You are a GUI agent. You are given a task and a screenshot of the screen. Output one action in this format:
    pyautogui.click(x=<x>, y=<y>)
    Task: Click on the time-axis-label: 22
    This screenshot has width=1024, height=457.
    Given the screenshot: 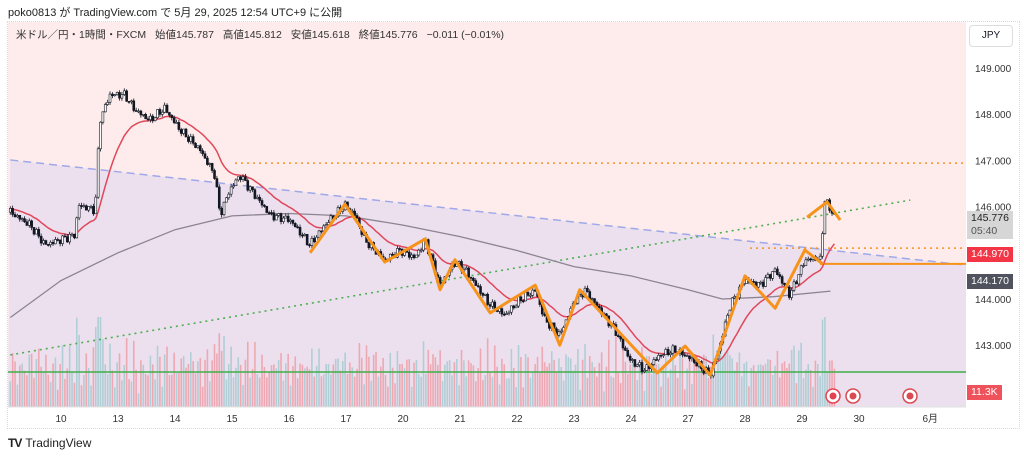 What is the action you would take?
    pyautogui.click(x=517, y=419)
    